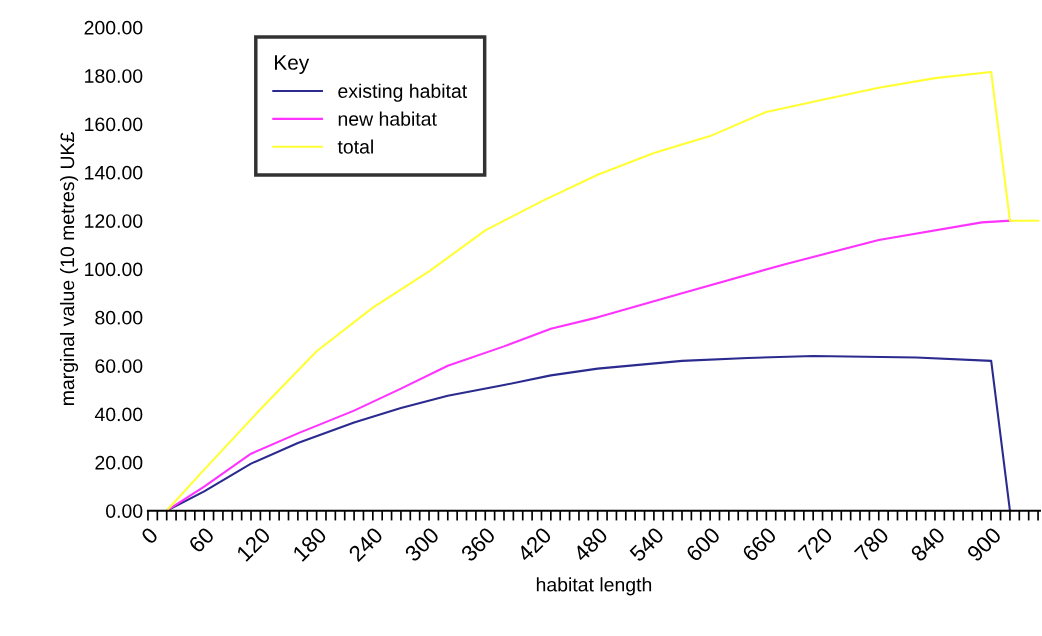 The width and height of the screenshot is (1042, 636). What do you see at coordinates (927, 544) in the screenshot?
I see `x-tick-label: 840` at bounding box center [927, 544].